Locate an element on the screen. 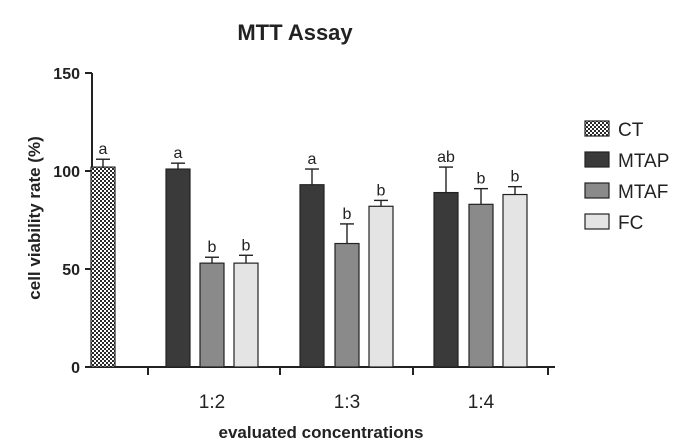  bar-mtaf-1:3 is located at coordinates (347, 305).